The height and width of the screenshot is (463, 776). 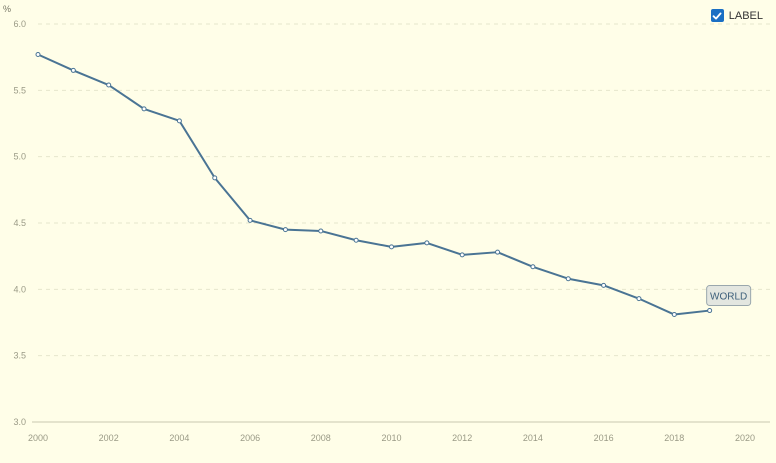 What do you see at coordinates (179, 438) in the screenshot?
I see `x-tick-label: 2004` at bounding box center [179, 438].